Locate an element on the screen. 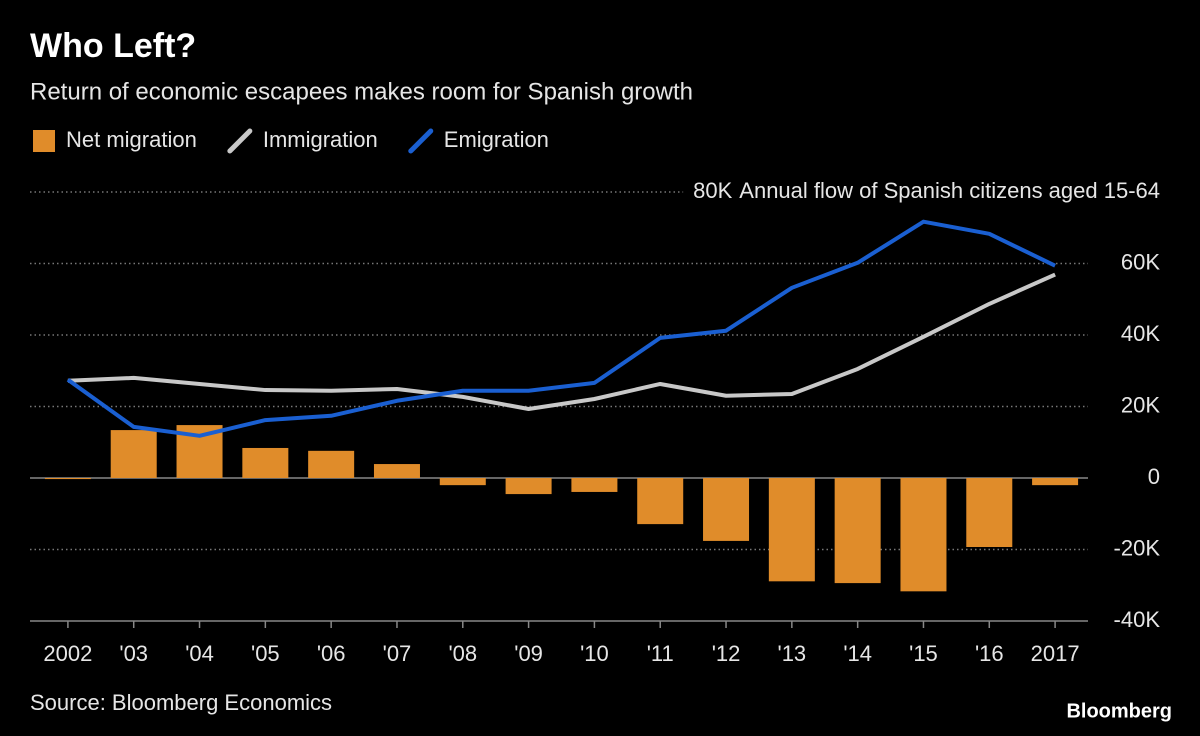  x-tick-label: 2002 is located at coordinates (67, 653).